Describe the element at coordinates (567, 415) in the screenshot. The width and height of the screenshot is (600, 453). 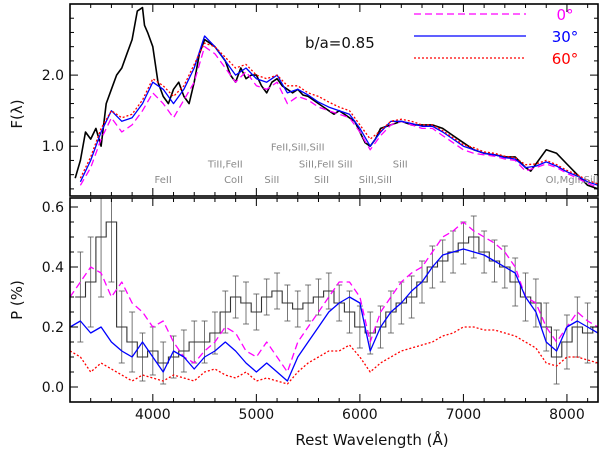
I see `x-tick-label: 8000` at that location.